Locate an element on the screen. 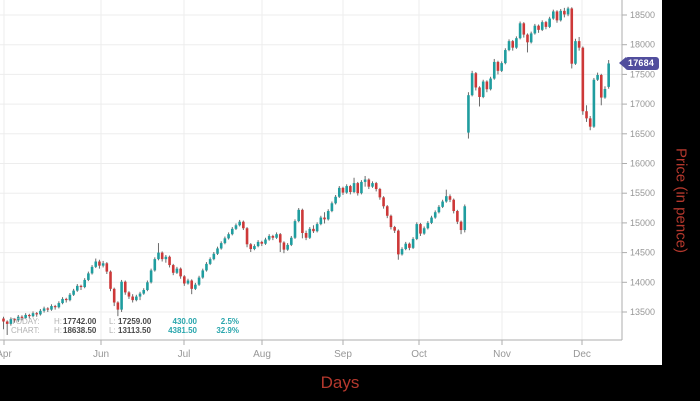 The height and width of the screenshot is (401, 700). legend-low-label: L: is located at coordinates (112, 330).